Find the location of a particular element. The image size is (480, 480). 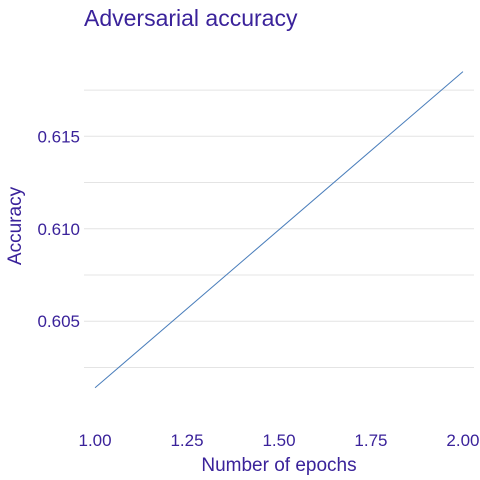

y-axis-label: Accuracy is located at coordinates (15, 225).